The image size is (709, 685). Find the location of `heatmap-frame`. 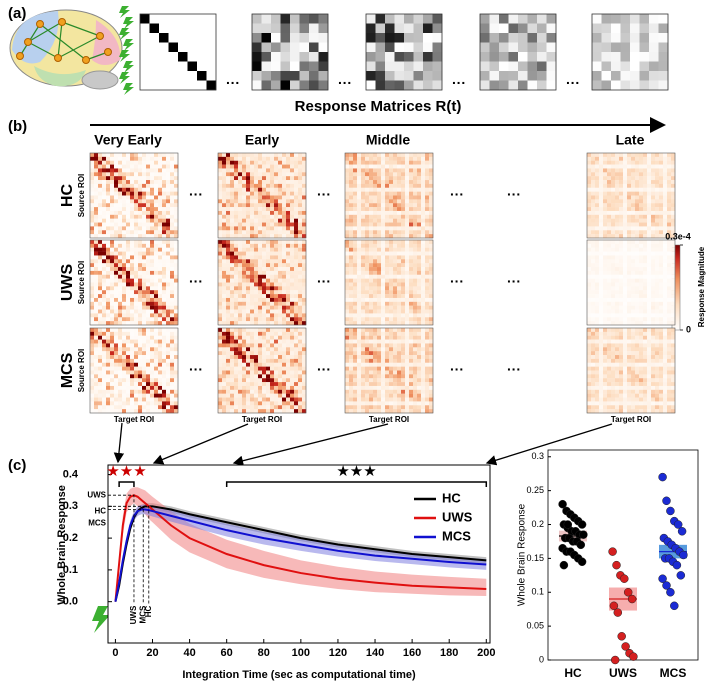

heatmap-frame is located at coordinates (134, 282).